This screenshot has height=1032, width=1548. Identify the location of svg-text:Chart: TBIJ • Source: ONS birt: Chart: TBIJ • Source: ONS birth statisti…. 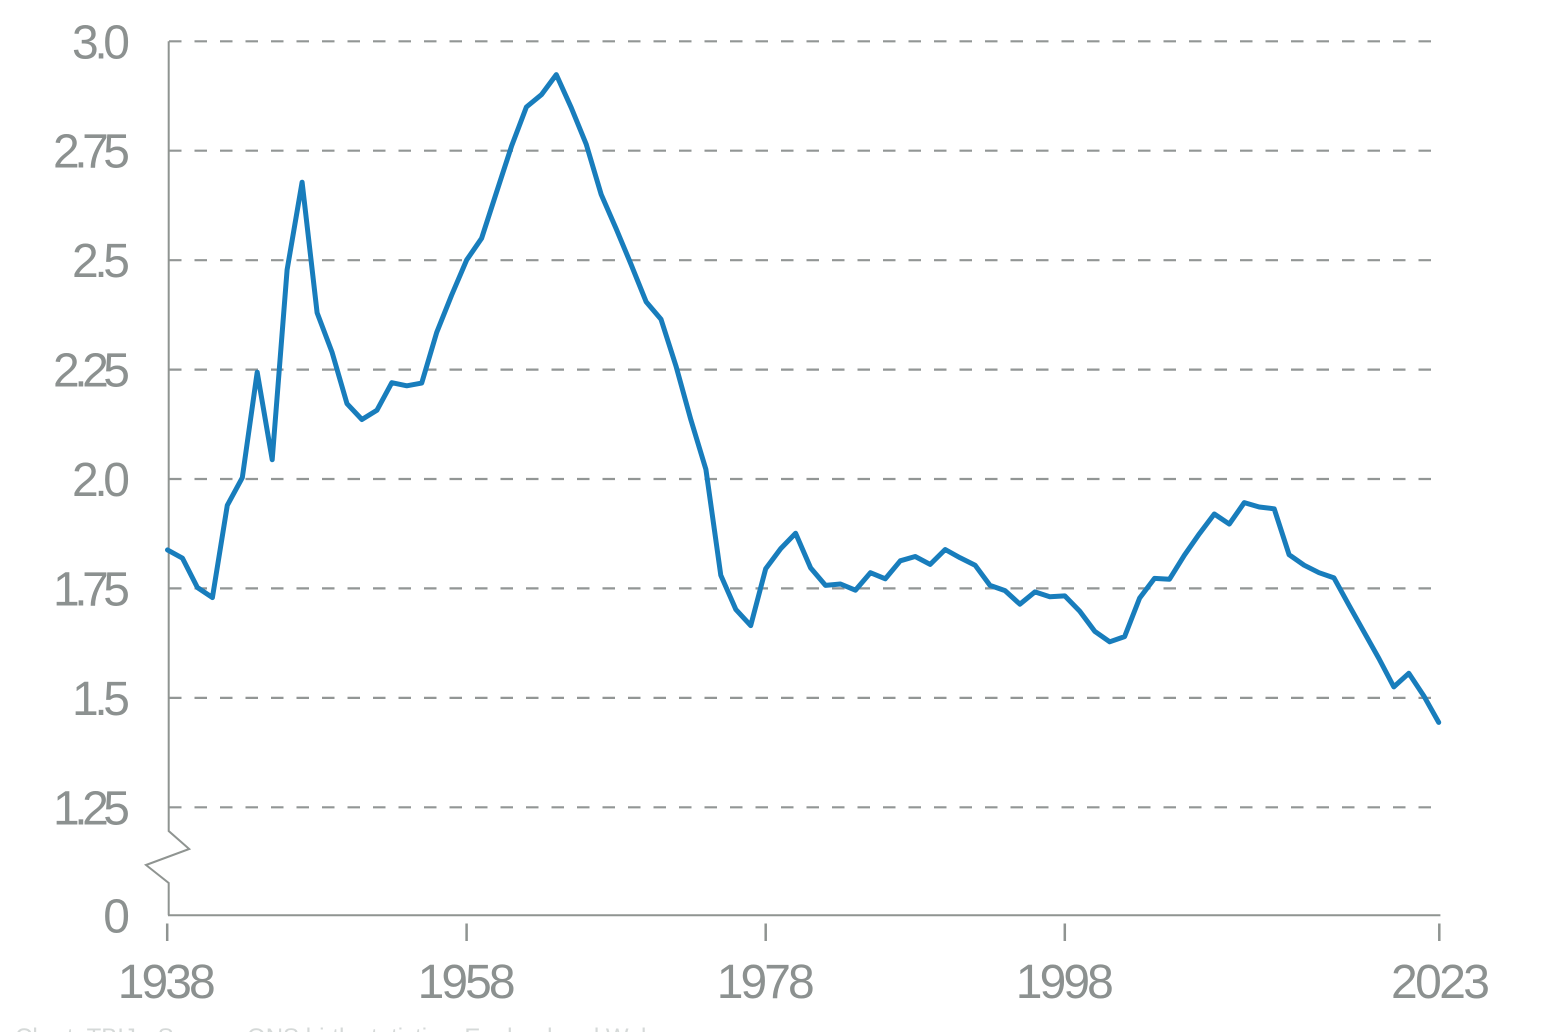
(343, 1028).